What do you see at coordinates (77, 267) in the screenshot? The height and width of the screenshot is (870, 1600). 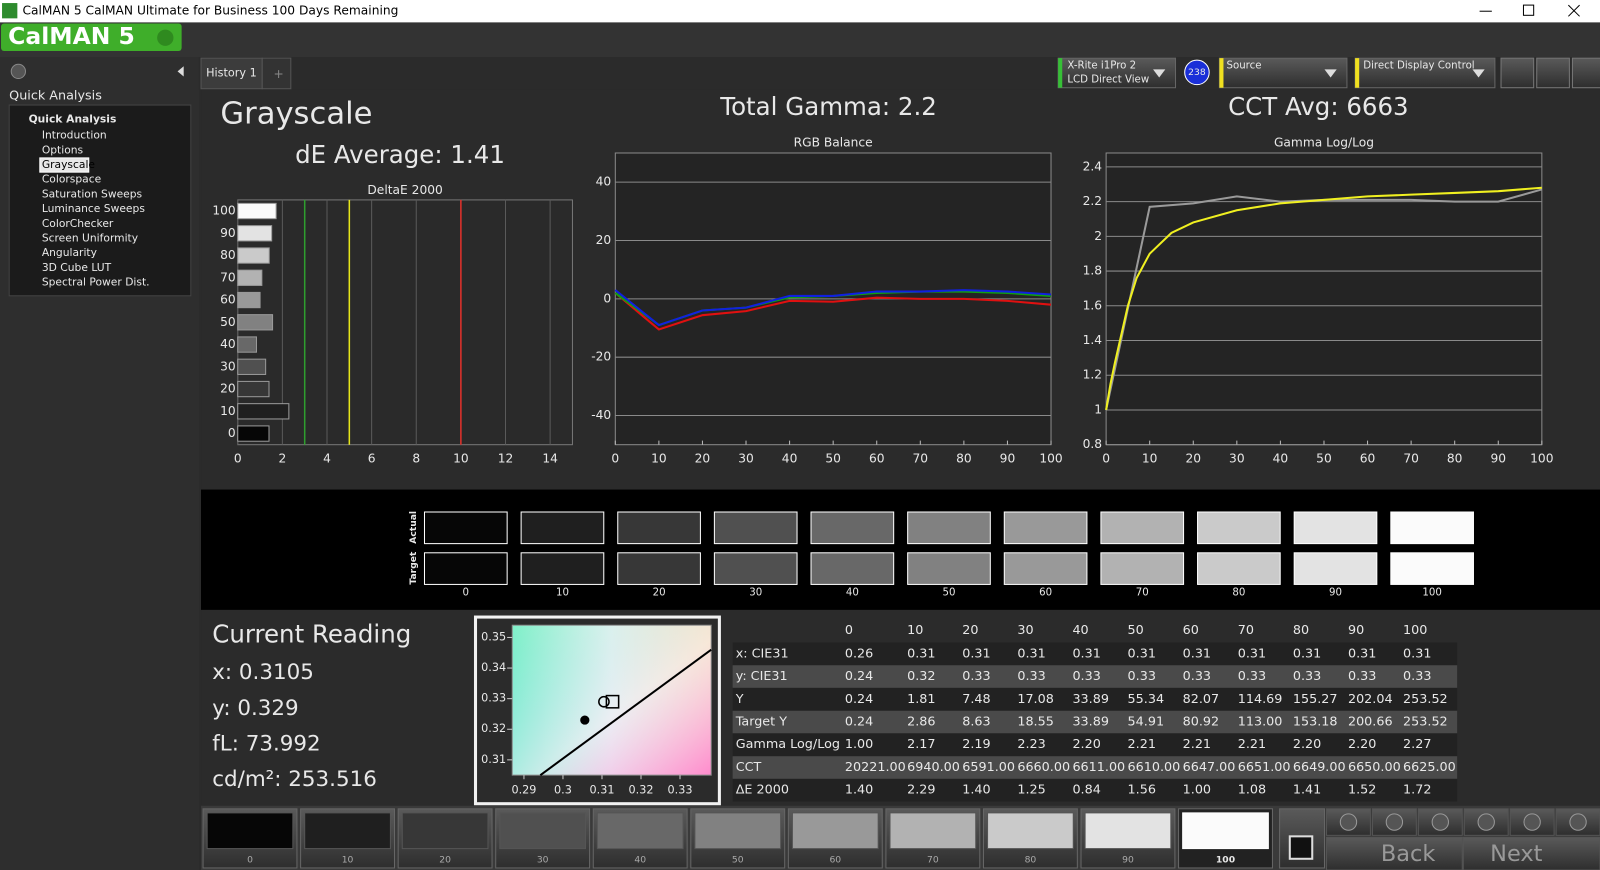 I see `tree-item: 3D Cube LUT` at bounding box center [77, 267].